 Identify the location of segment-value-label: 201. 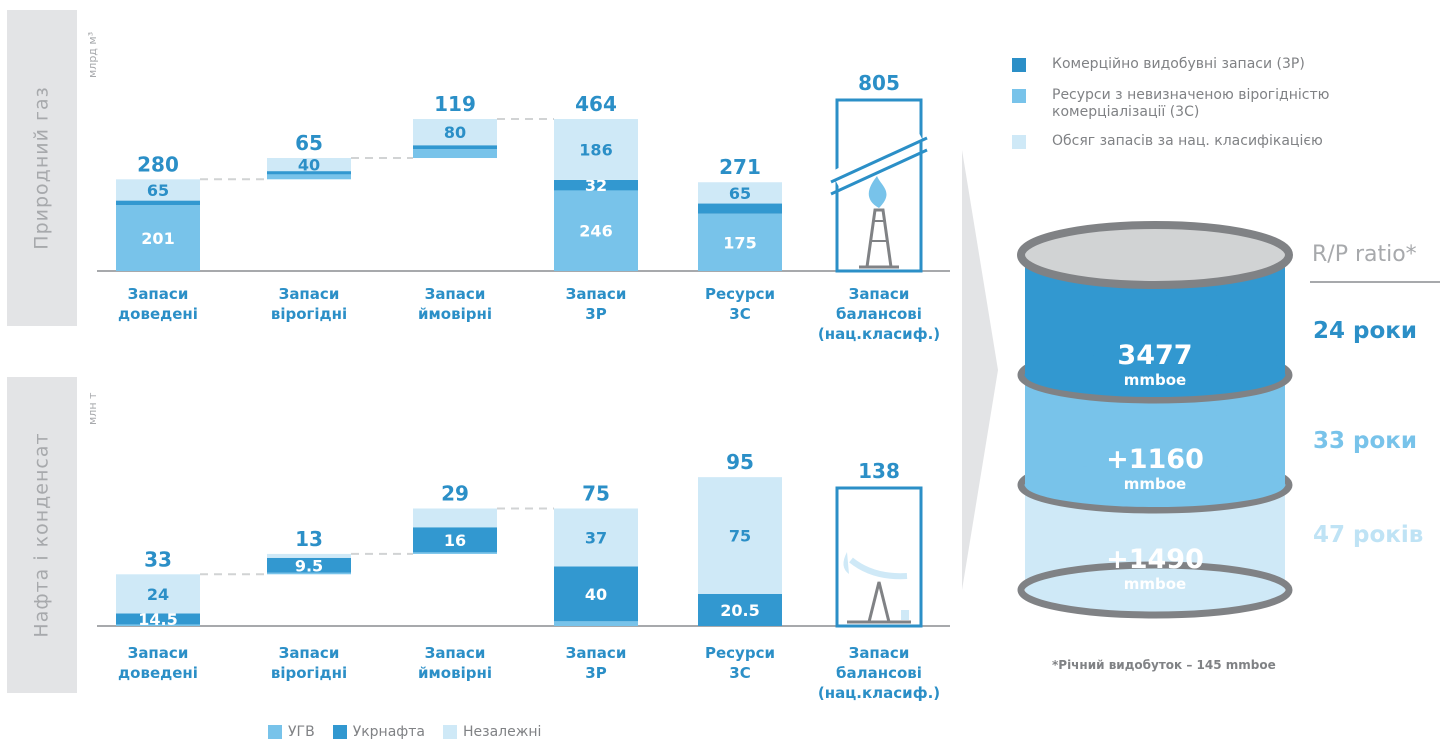
(157, 238).